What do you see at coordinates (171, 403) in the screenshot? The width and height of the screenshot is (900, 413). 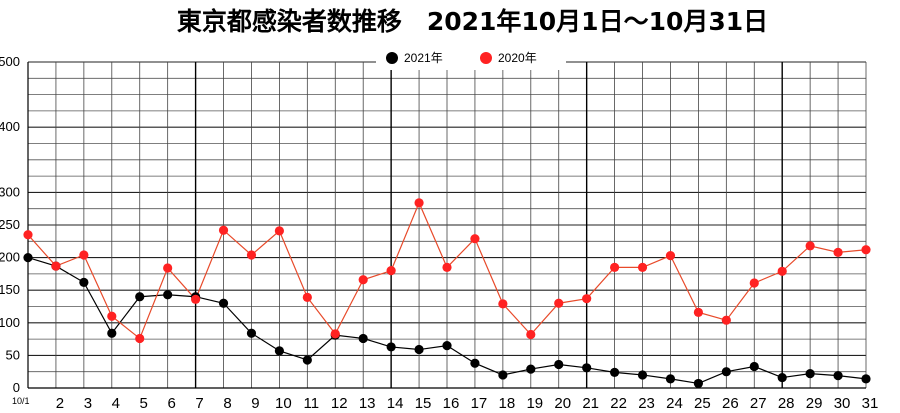 I see `x-tick-label: 6` at bounding box center [171, 403].